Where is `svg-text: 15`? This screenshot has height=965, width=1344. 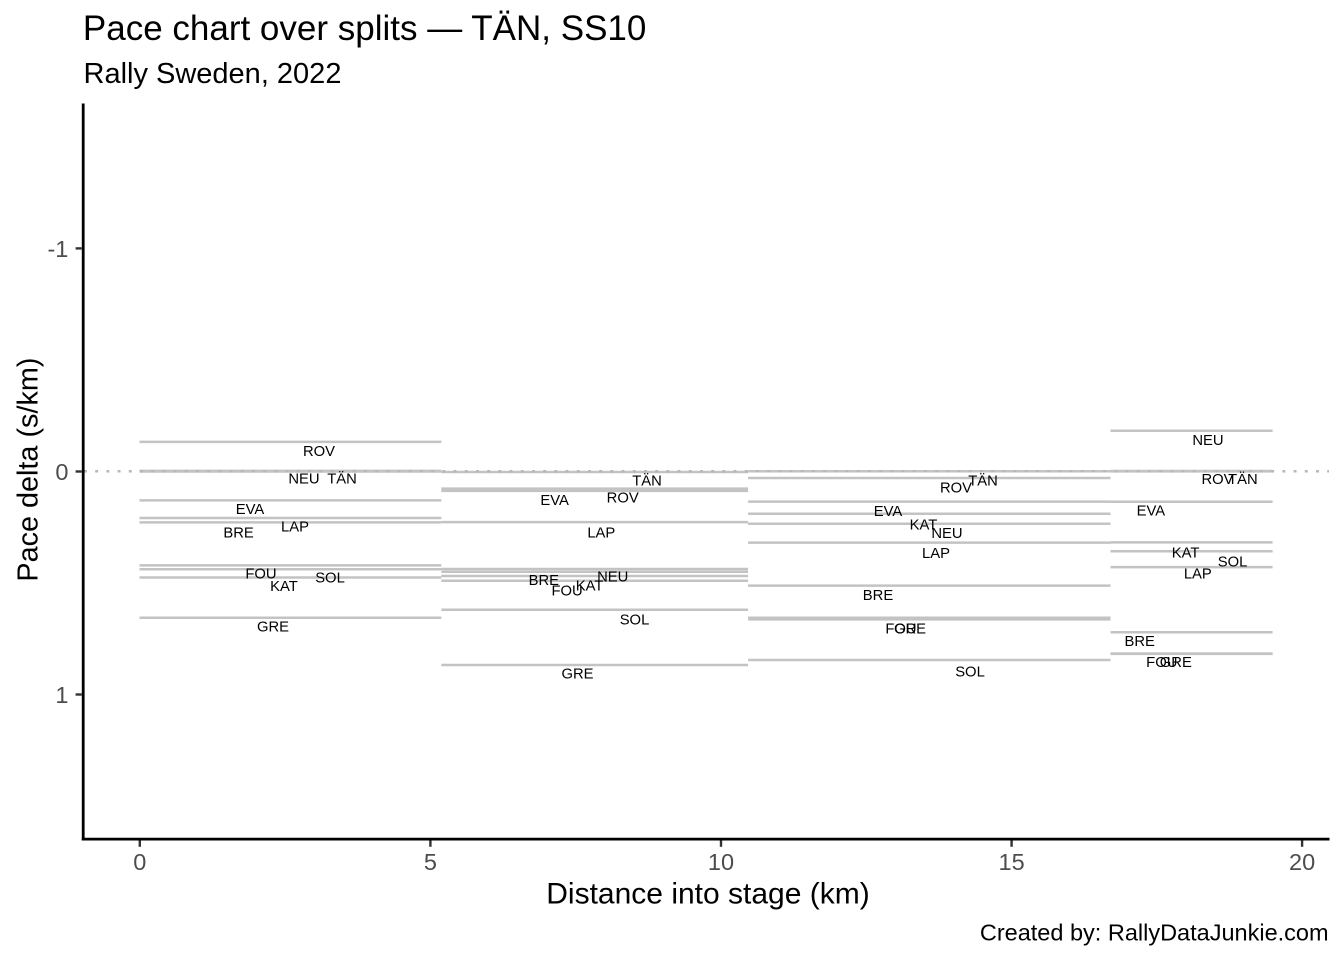 svg-text: 15 is located at coordinates (1012, 862).